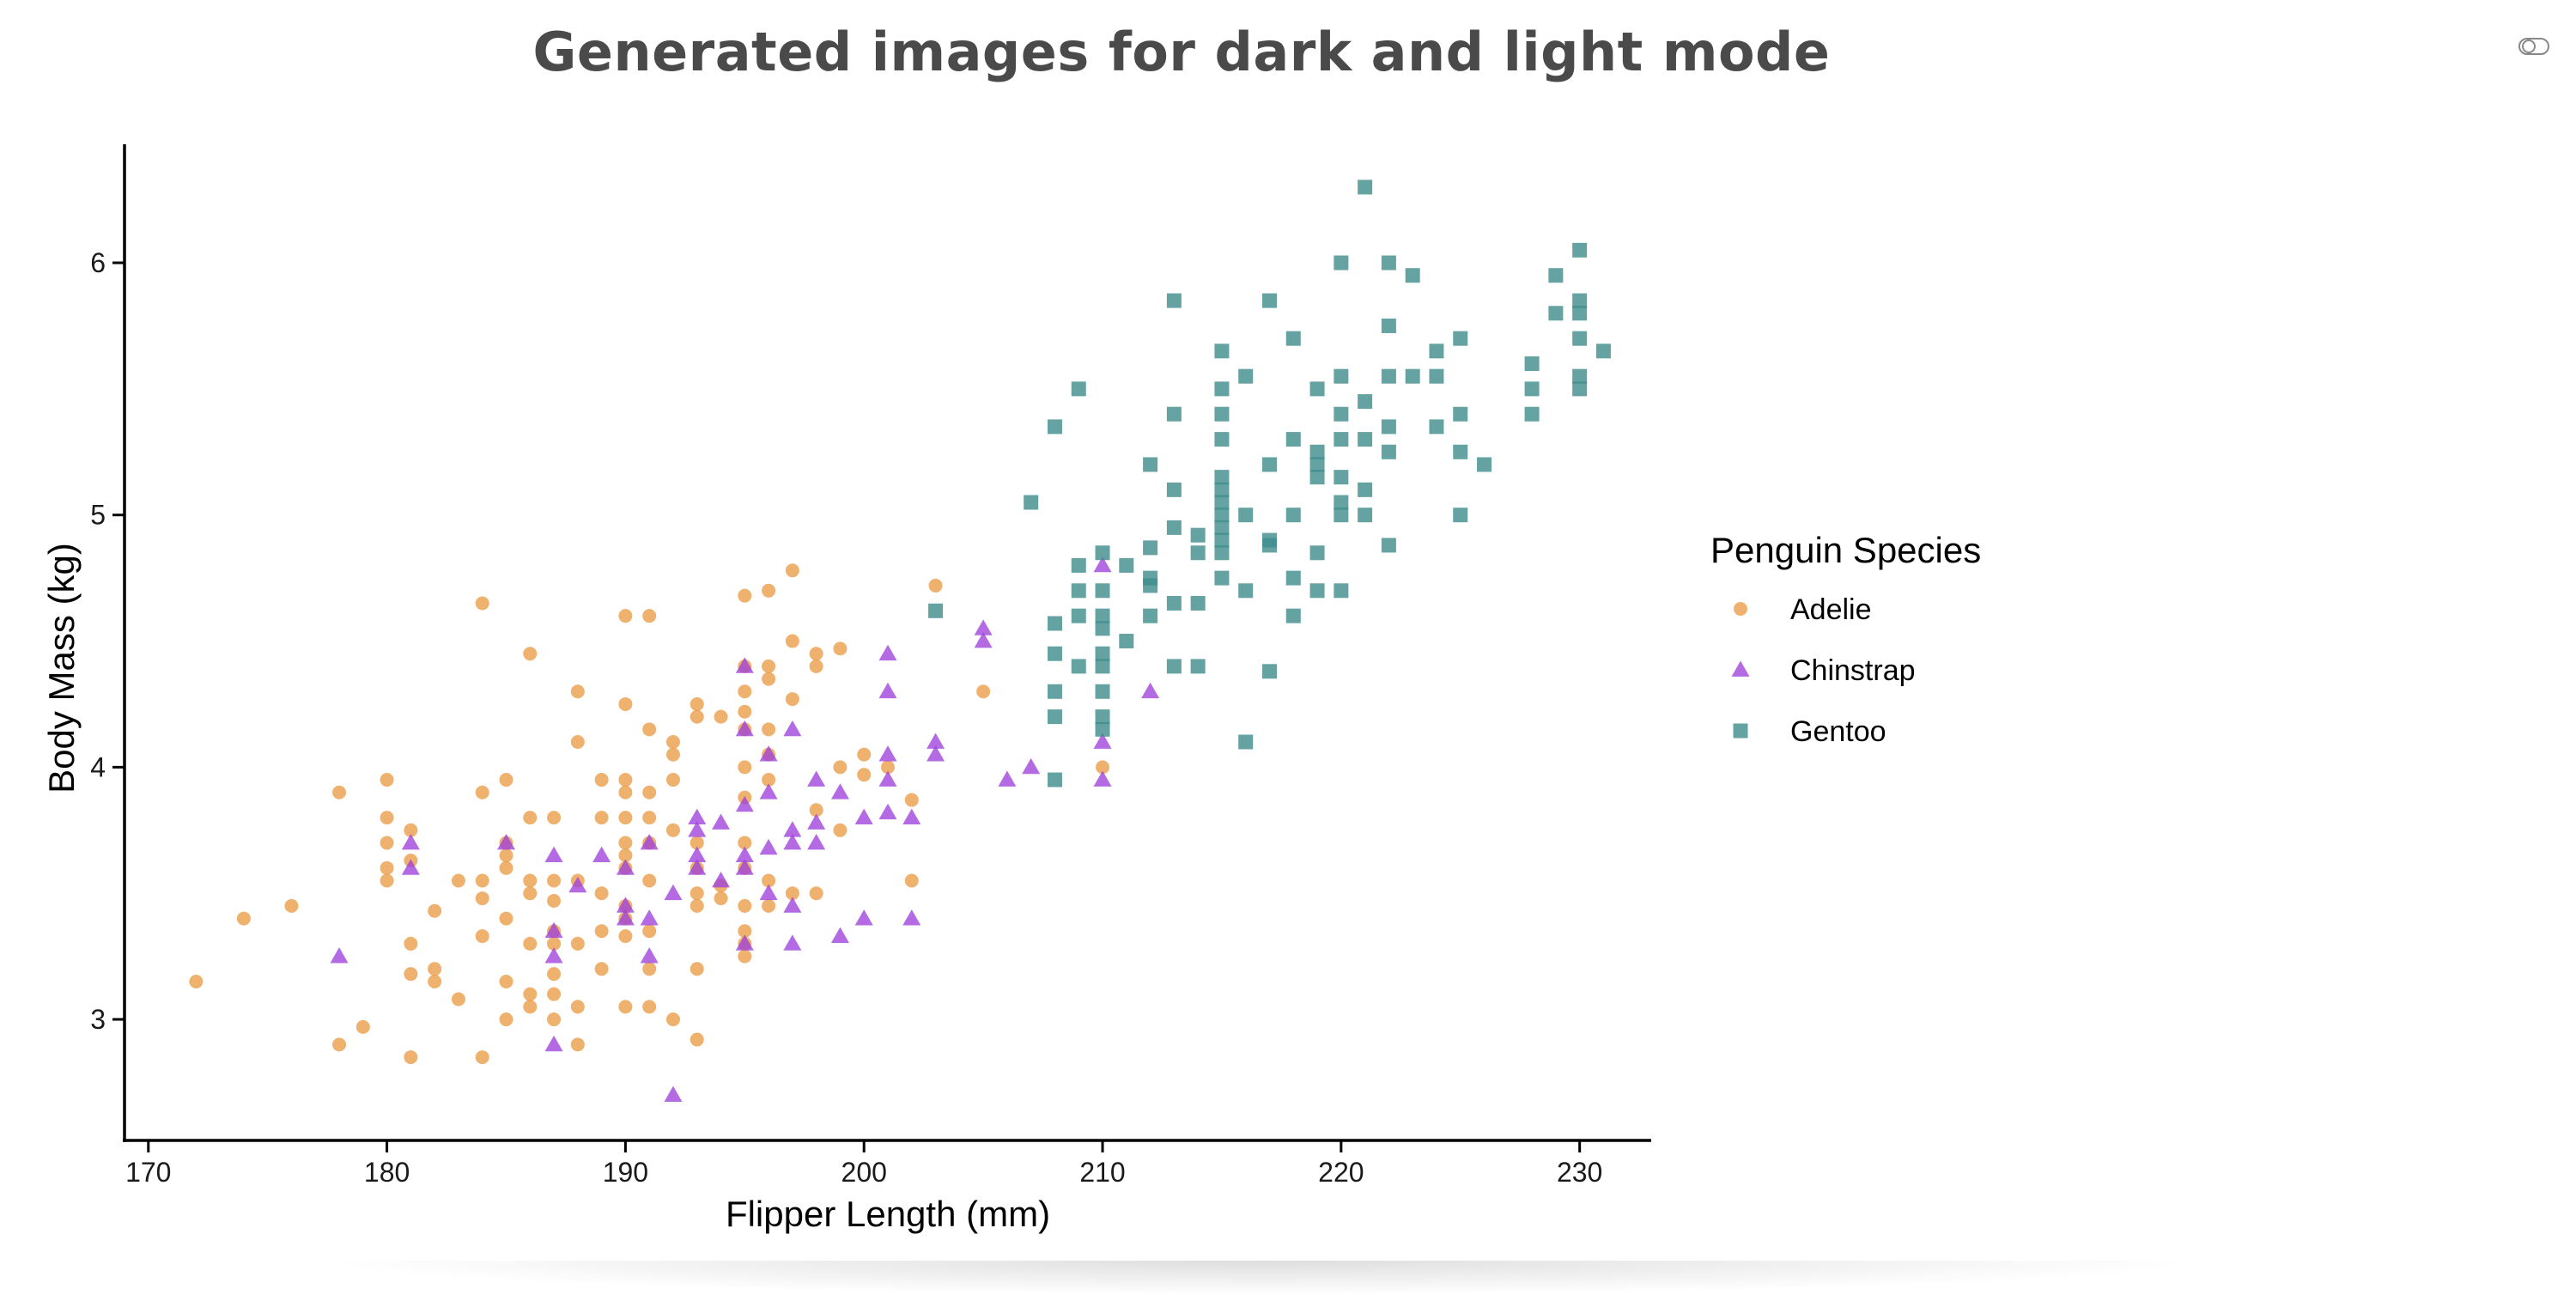  Describe the element at coordinates (98, 1019) in the screenshot. I see `y-tick-label: 3` at that location.